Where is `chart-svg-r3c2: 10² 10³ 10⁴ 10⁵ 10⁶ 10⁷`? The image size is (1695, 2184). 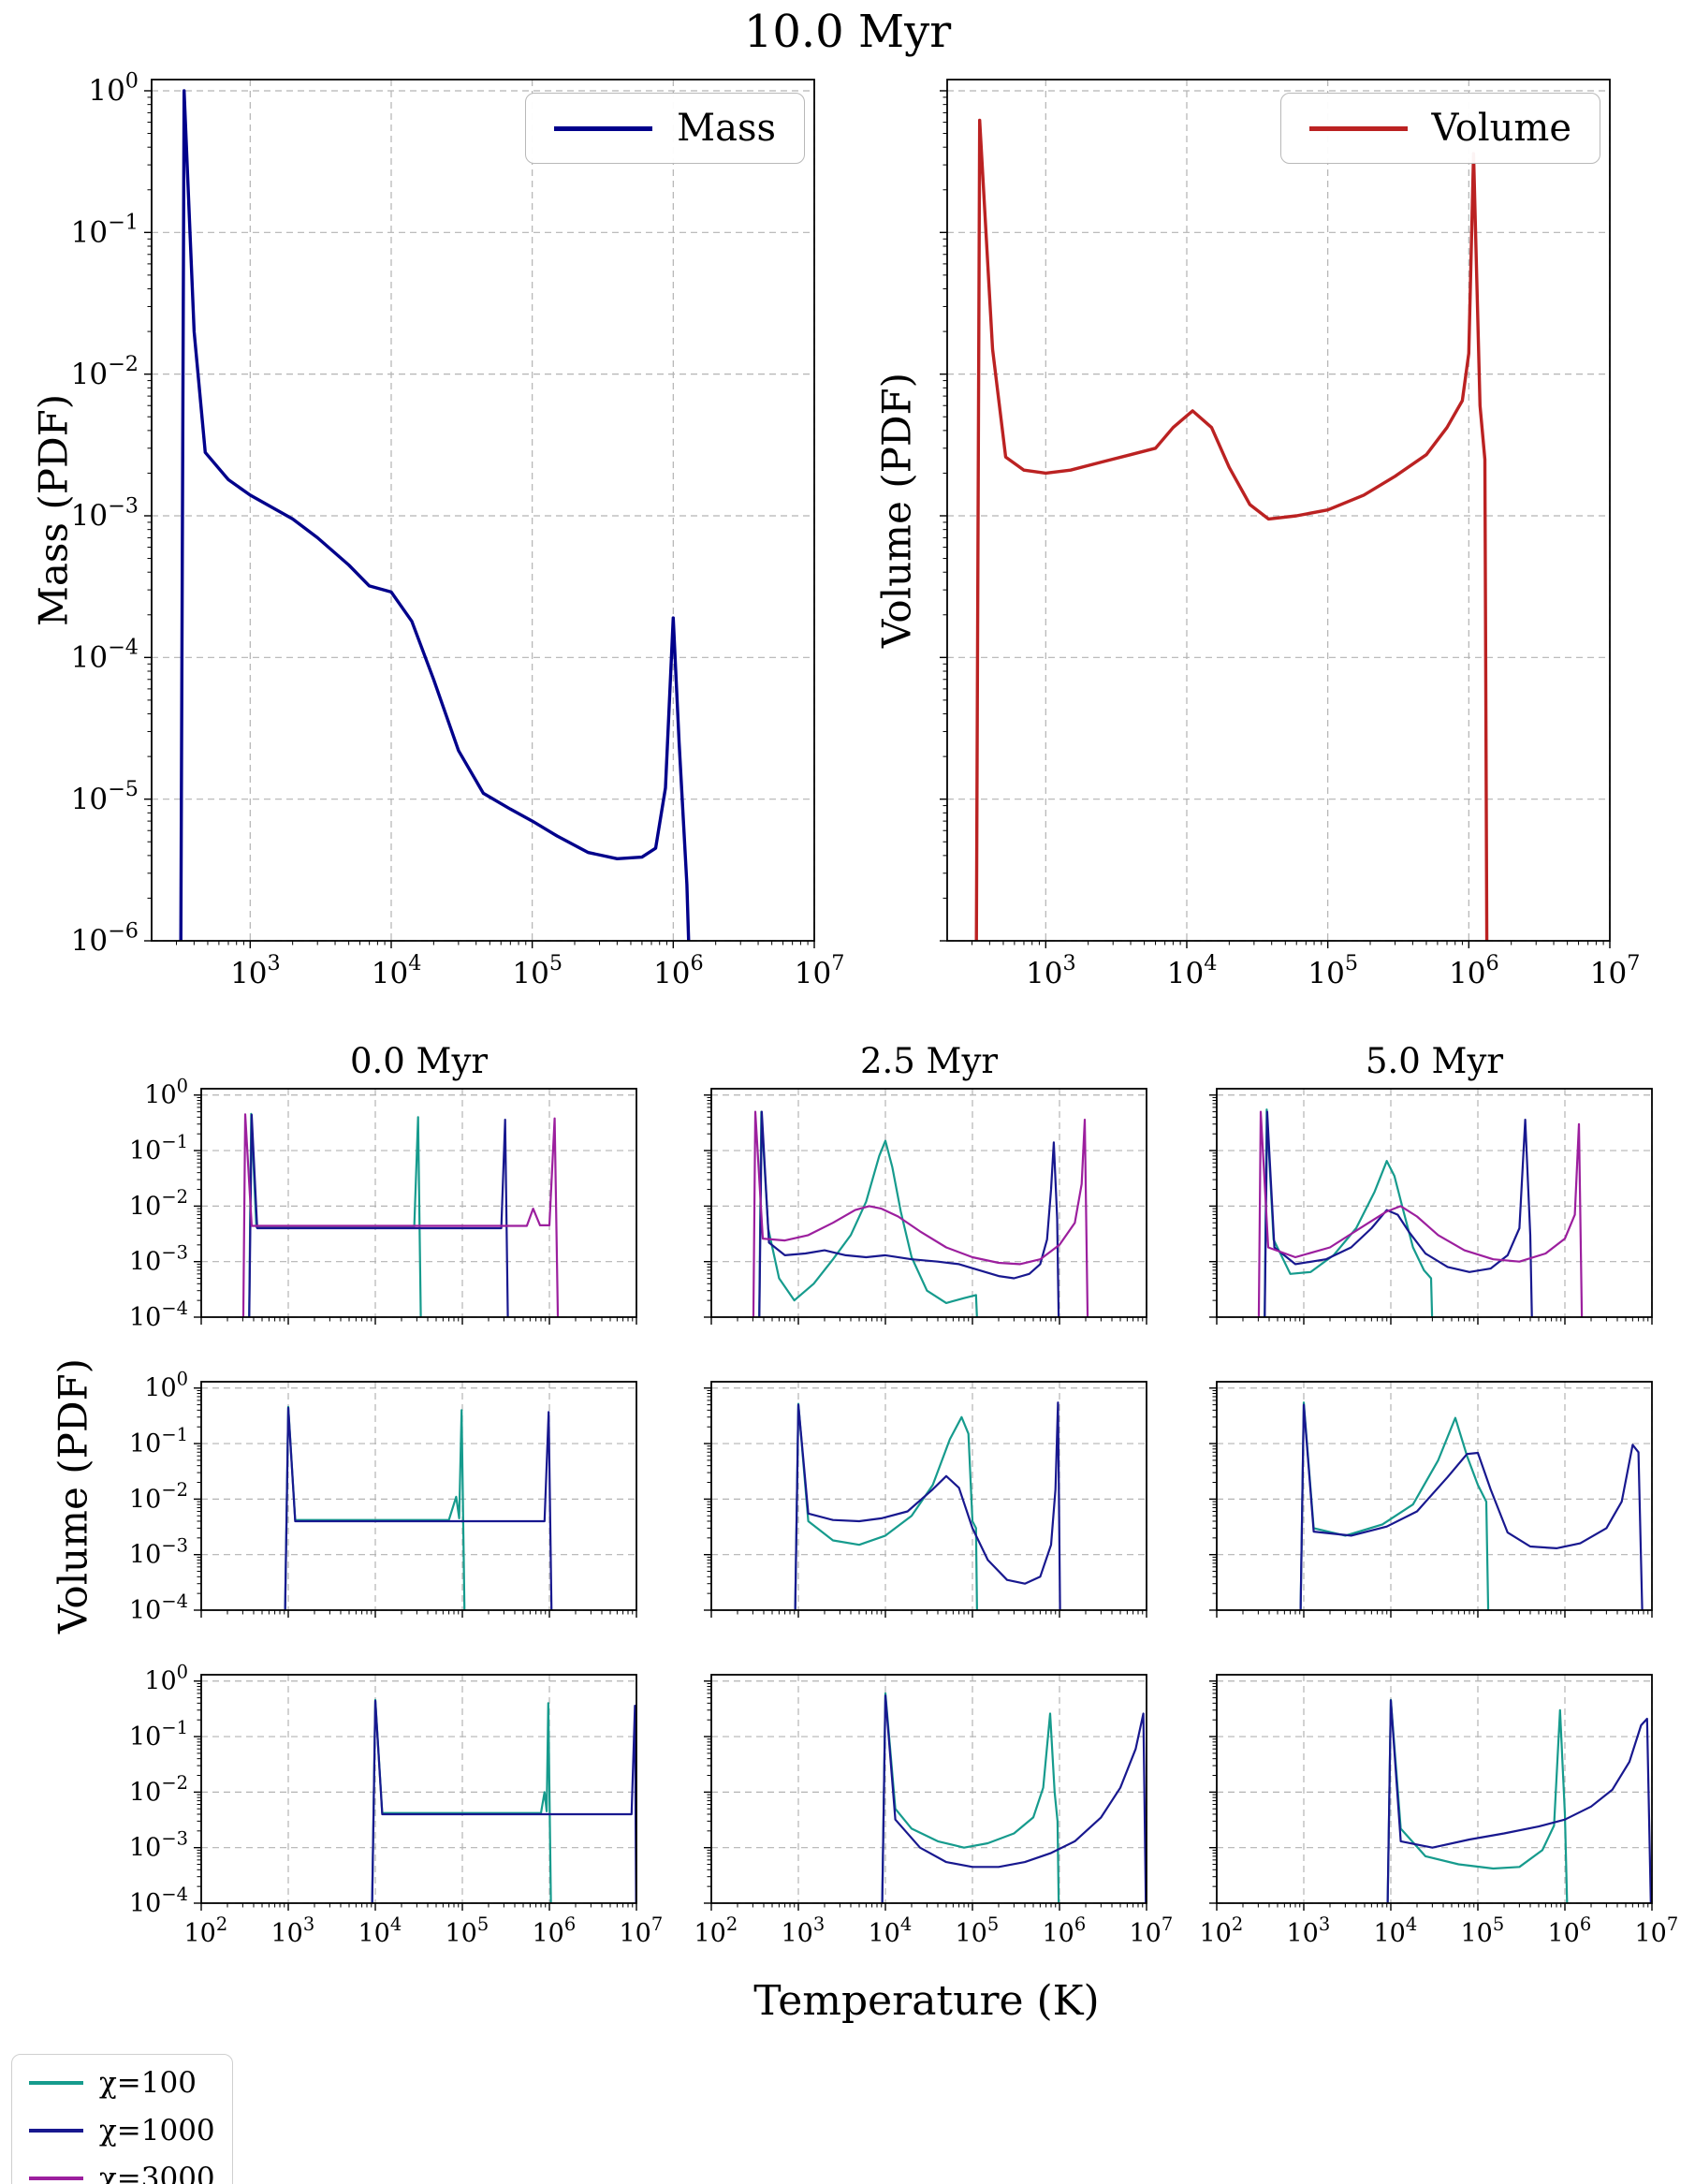 chart-svg-r3c2: 10² 10³ 10⁴ 10⁵ 10⁶ 10⁷ is located at coordinates (933, 1811).